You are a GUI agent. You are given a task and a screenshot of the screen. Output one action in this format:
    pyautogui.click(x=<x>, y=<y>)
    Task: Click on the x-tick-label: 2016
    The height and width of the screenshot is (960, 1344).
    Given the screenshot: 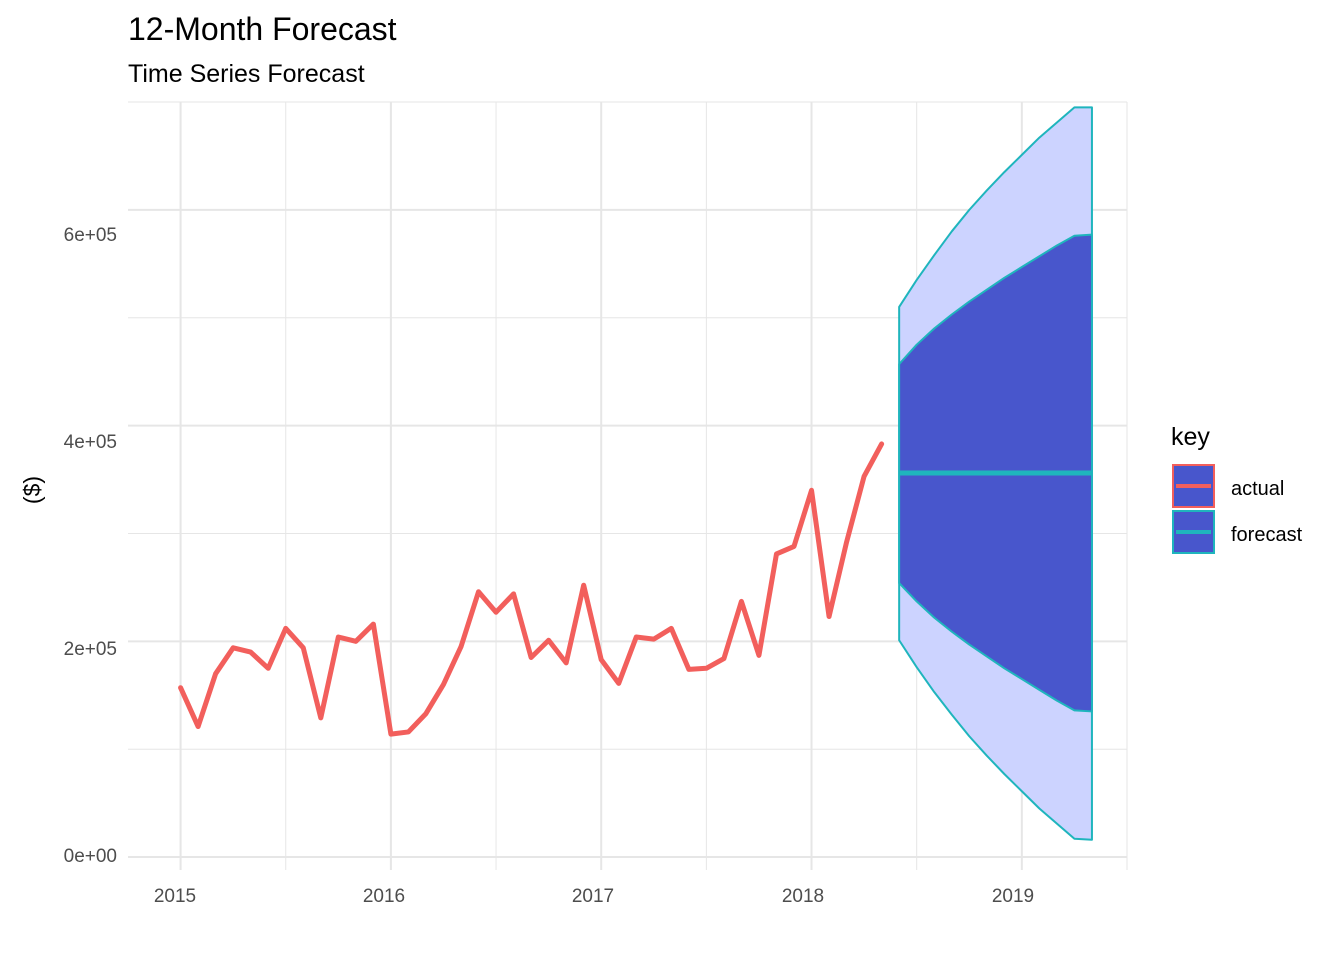 What is the action you would take?
    pyautogui.click(x=384, y=896)
    